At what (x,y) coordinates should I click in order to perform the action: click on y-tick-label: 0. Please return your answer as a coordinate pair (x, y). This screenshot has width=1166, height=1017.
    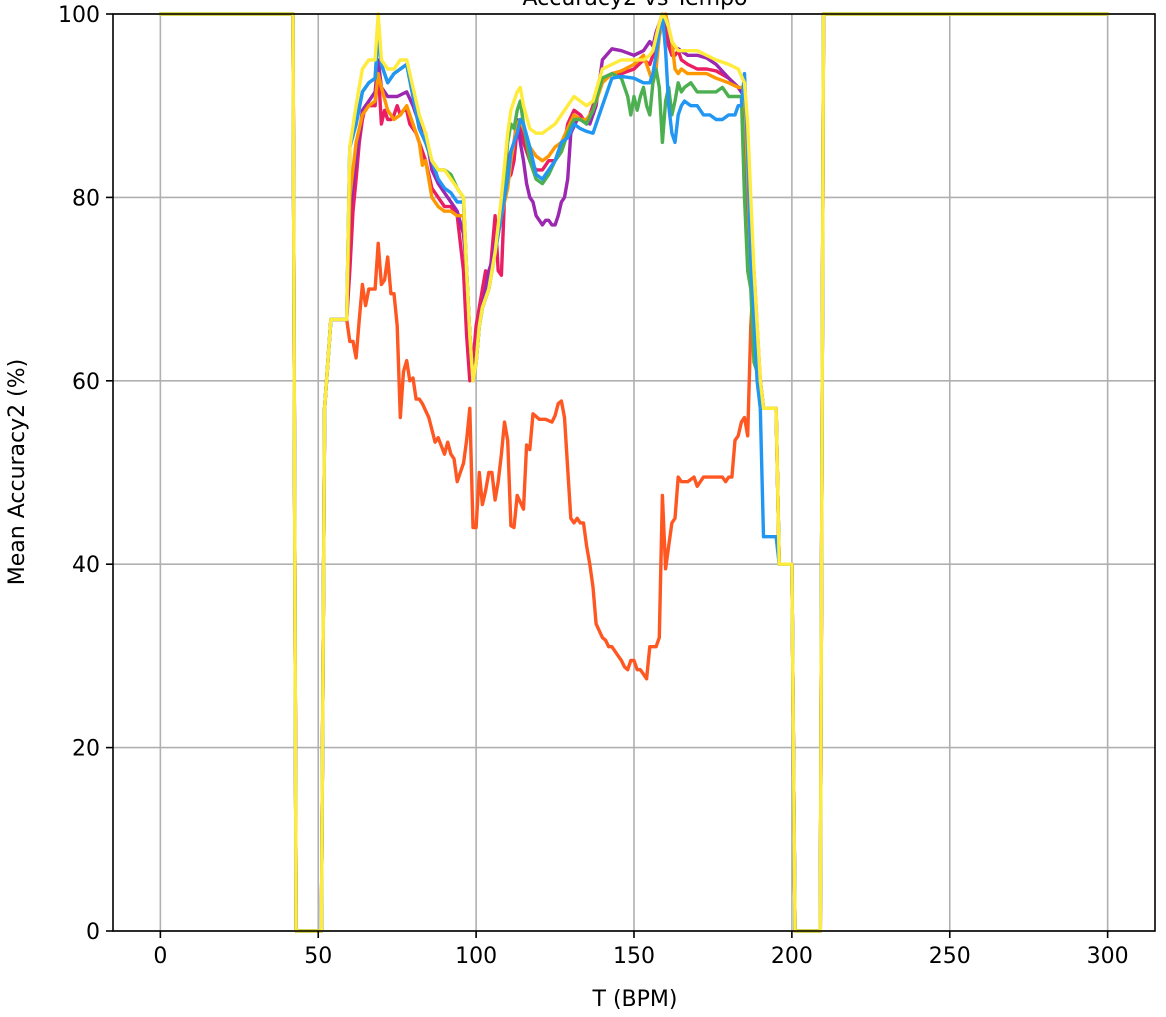
    Looking at the image, I should click on (93, 932).